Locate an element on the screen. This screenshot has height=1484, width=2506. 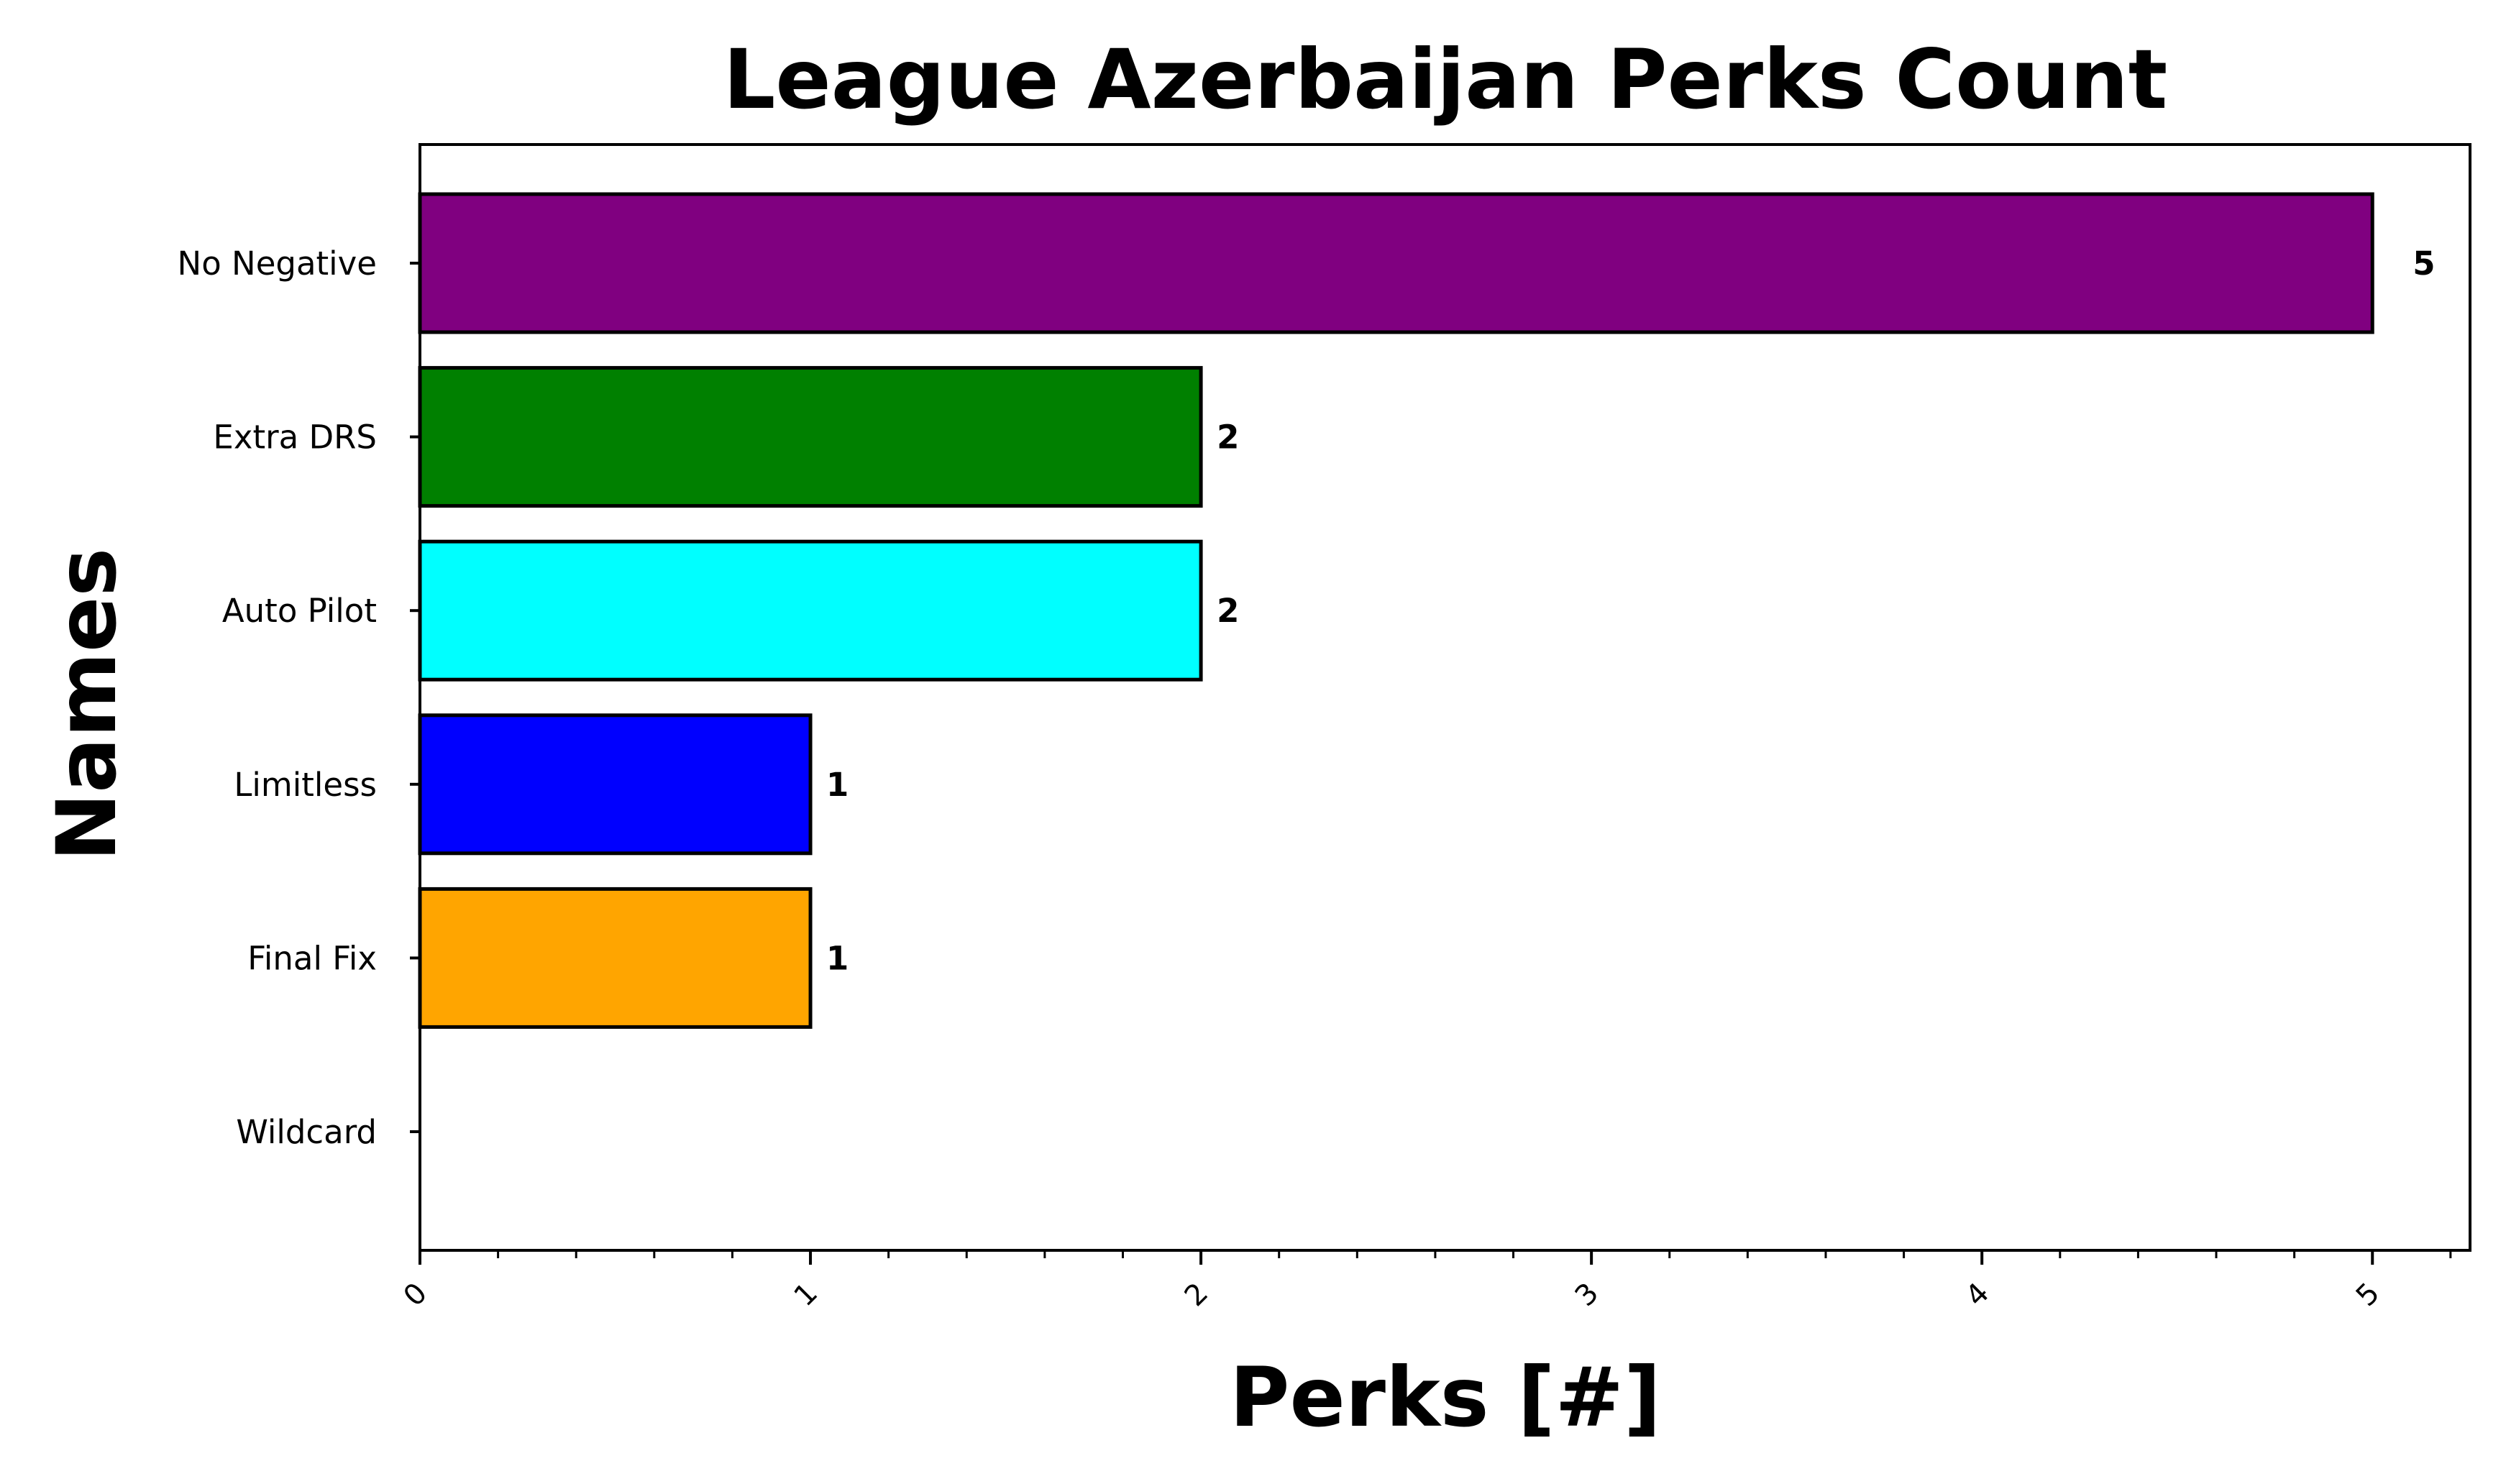
x-tick-label-0: 0 is located at coordinates (416, 1295).